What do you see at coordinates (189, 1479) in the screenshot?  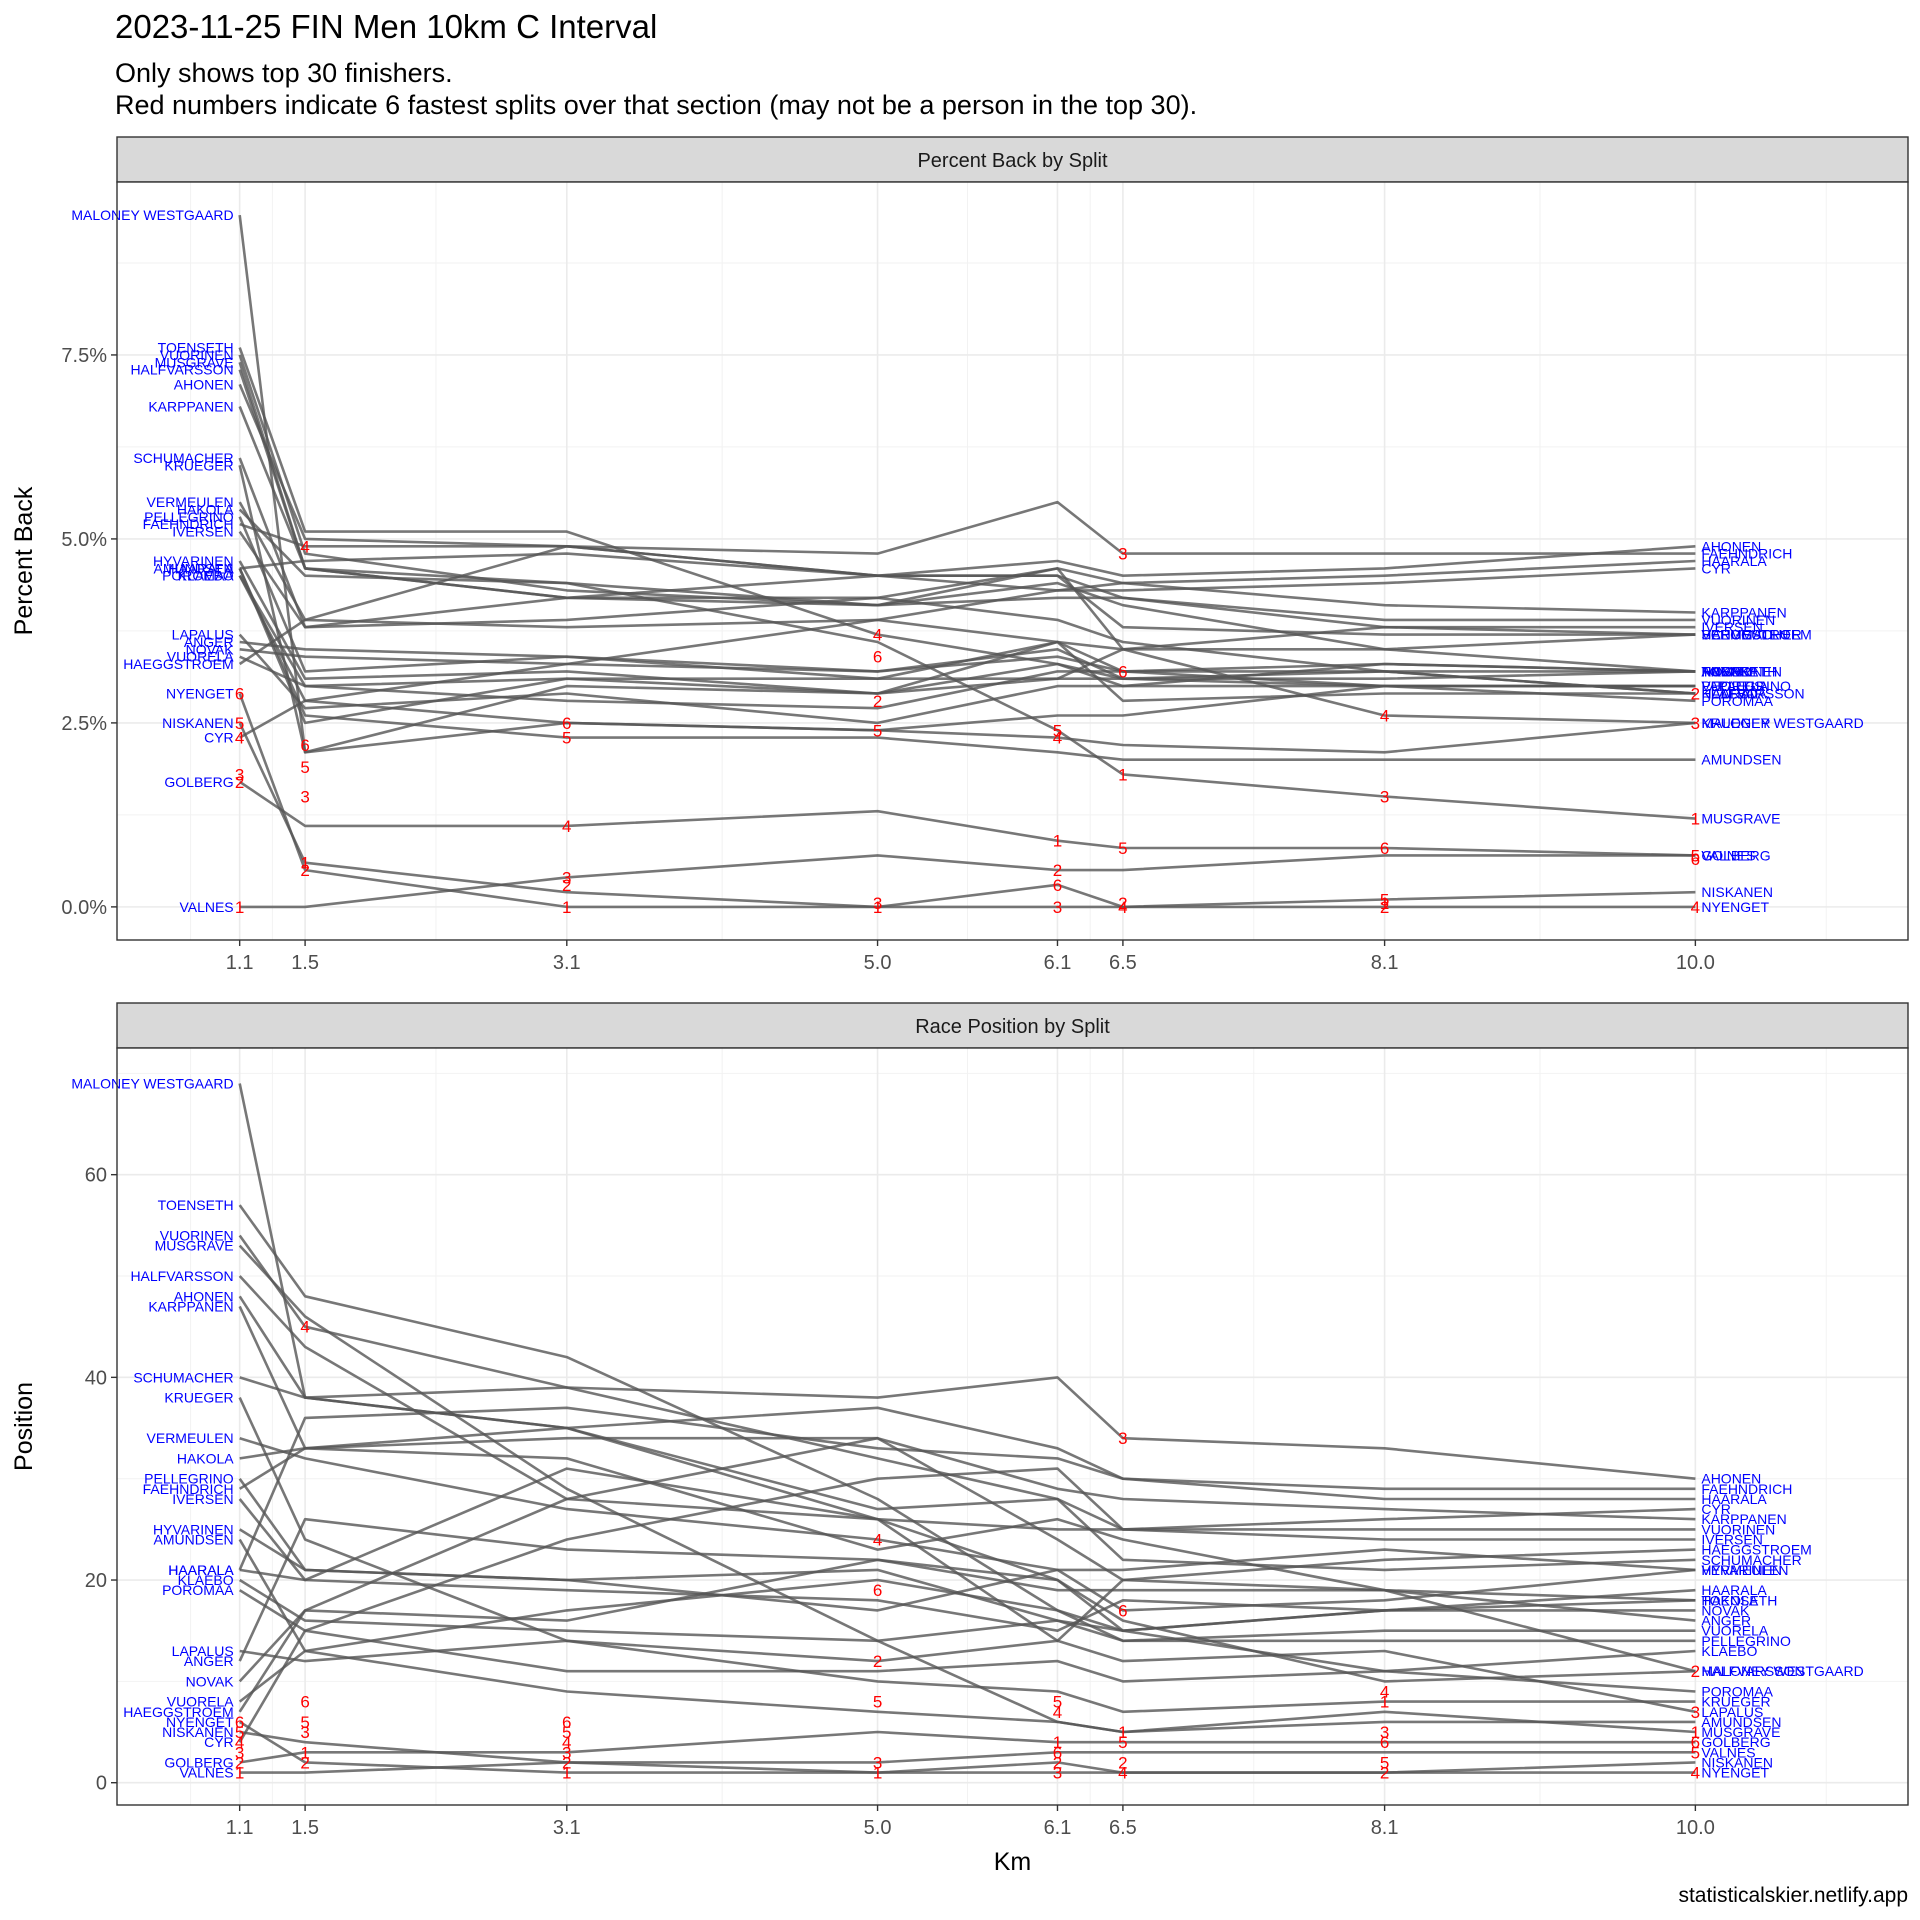 I see `start-name-label: PELLEGRINO` at bounding box center [189, 1479].